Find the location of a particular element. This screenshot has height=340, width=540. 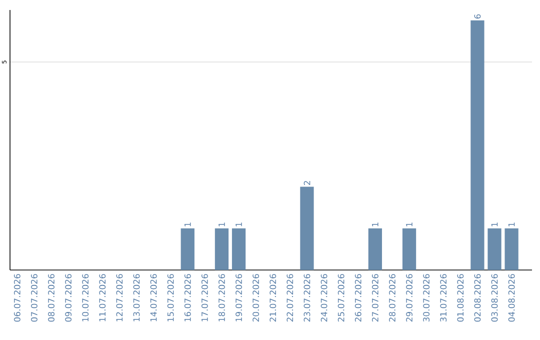

x-tick-label: 22.07.2026 is located at coordinates (290, 298).